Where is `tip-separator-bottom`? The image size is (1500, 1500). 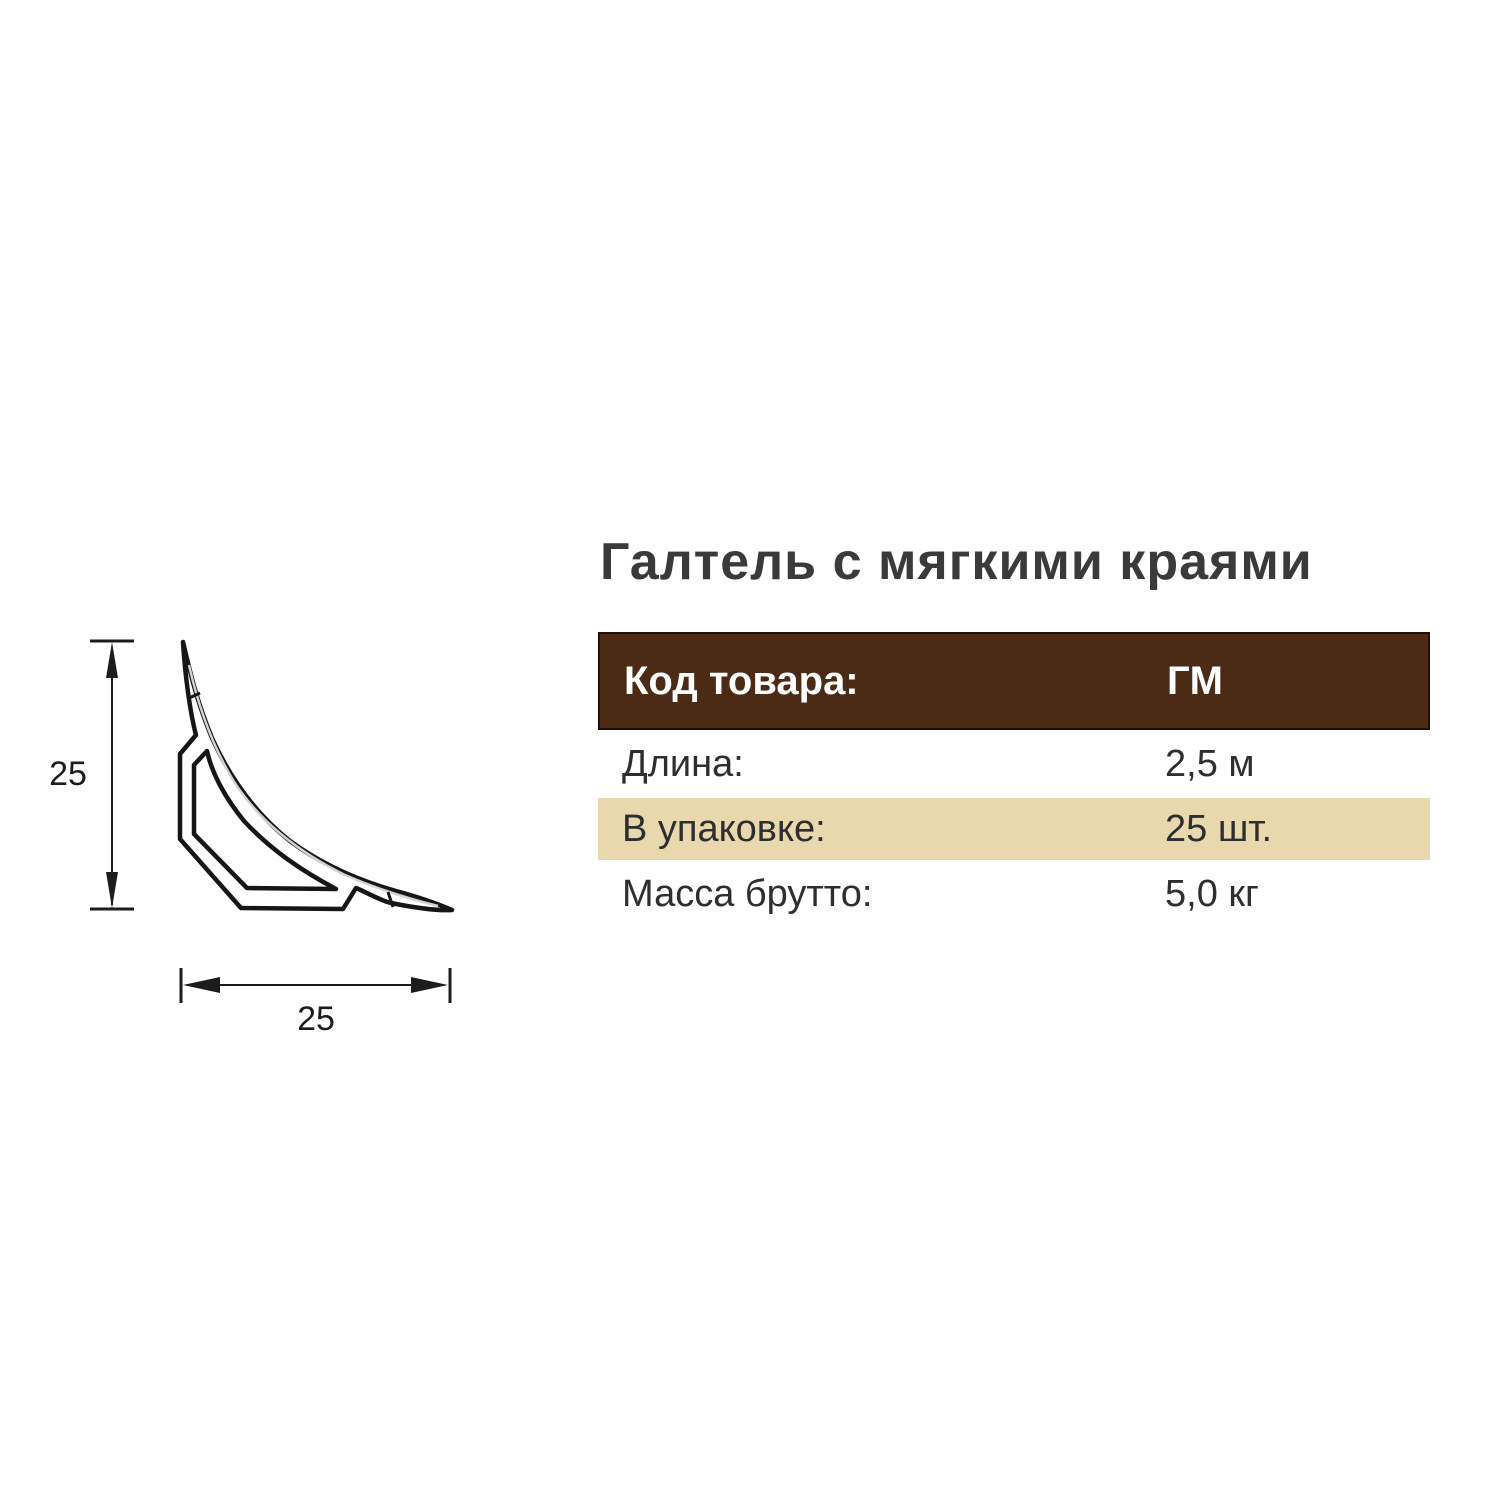
tip-separator-bottom is located at coordinates (390, 899).